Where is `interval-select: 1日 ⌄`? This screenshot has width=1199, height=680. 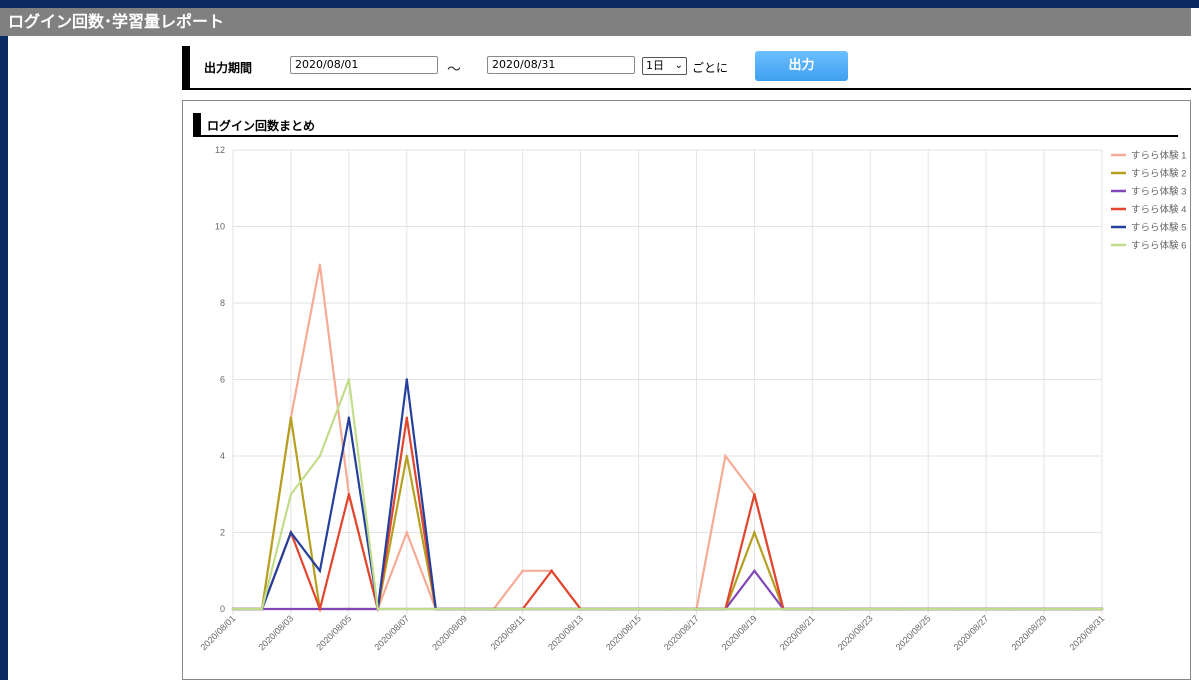 interval-select: 1日 ⌄ is located at coordinates (664, 66).